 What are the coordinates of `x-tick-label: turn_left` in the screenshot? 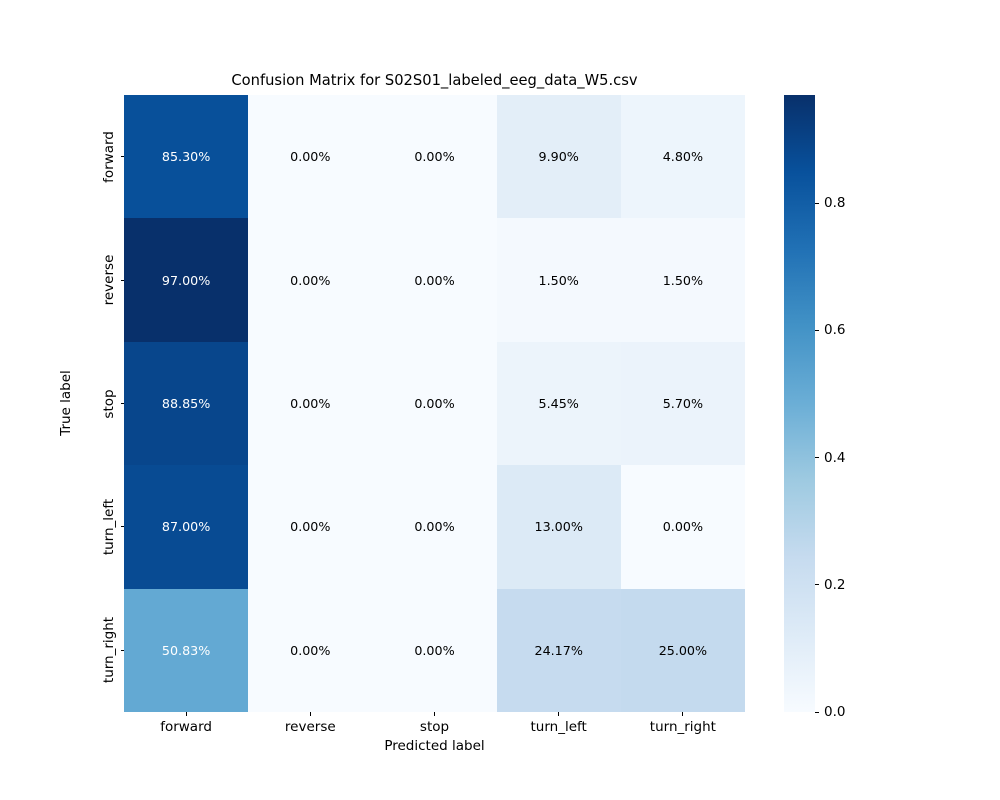 It's located at (558, 727).